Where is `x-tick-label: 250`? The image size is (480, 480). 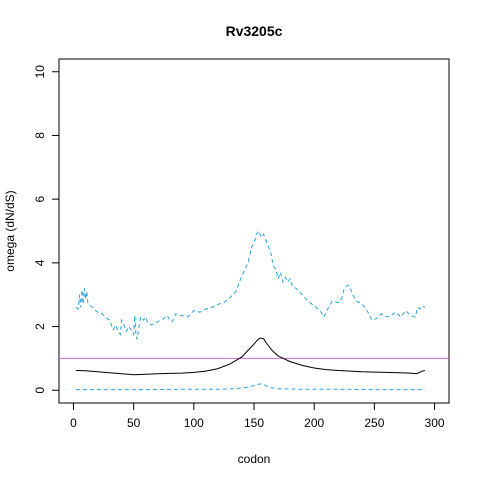 x-tick-label: 250 is located at coordinates (374, 423).